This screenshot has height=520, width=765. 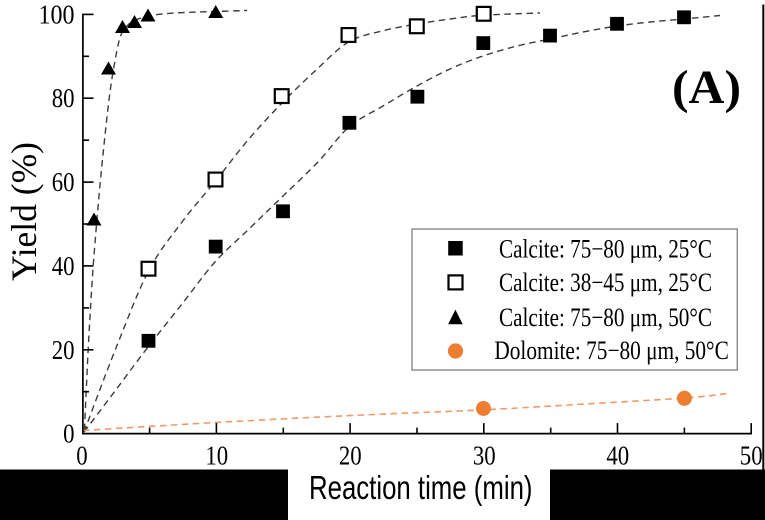 I want to click on svg-text: Calcite: 75−80 μm, 50°C, so click(x=605, y=317).